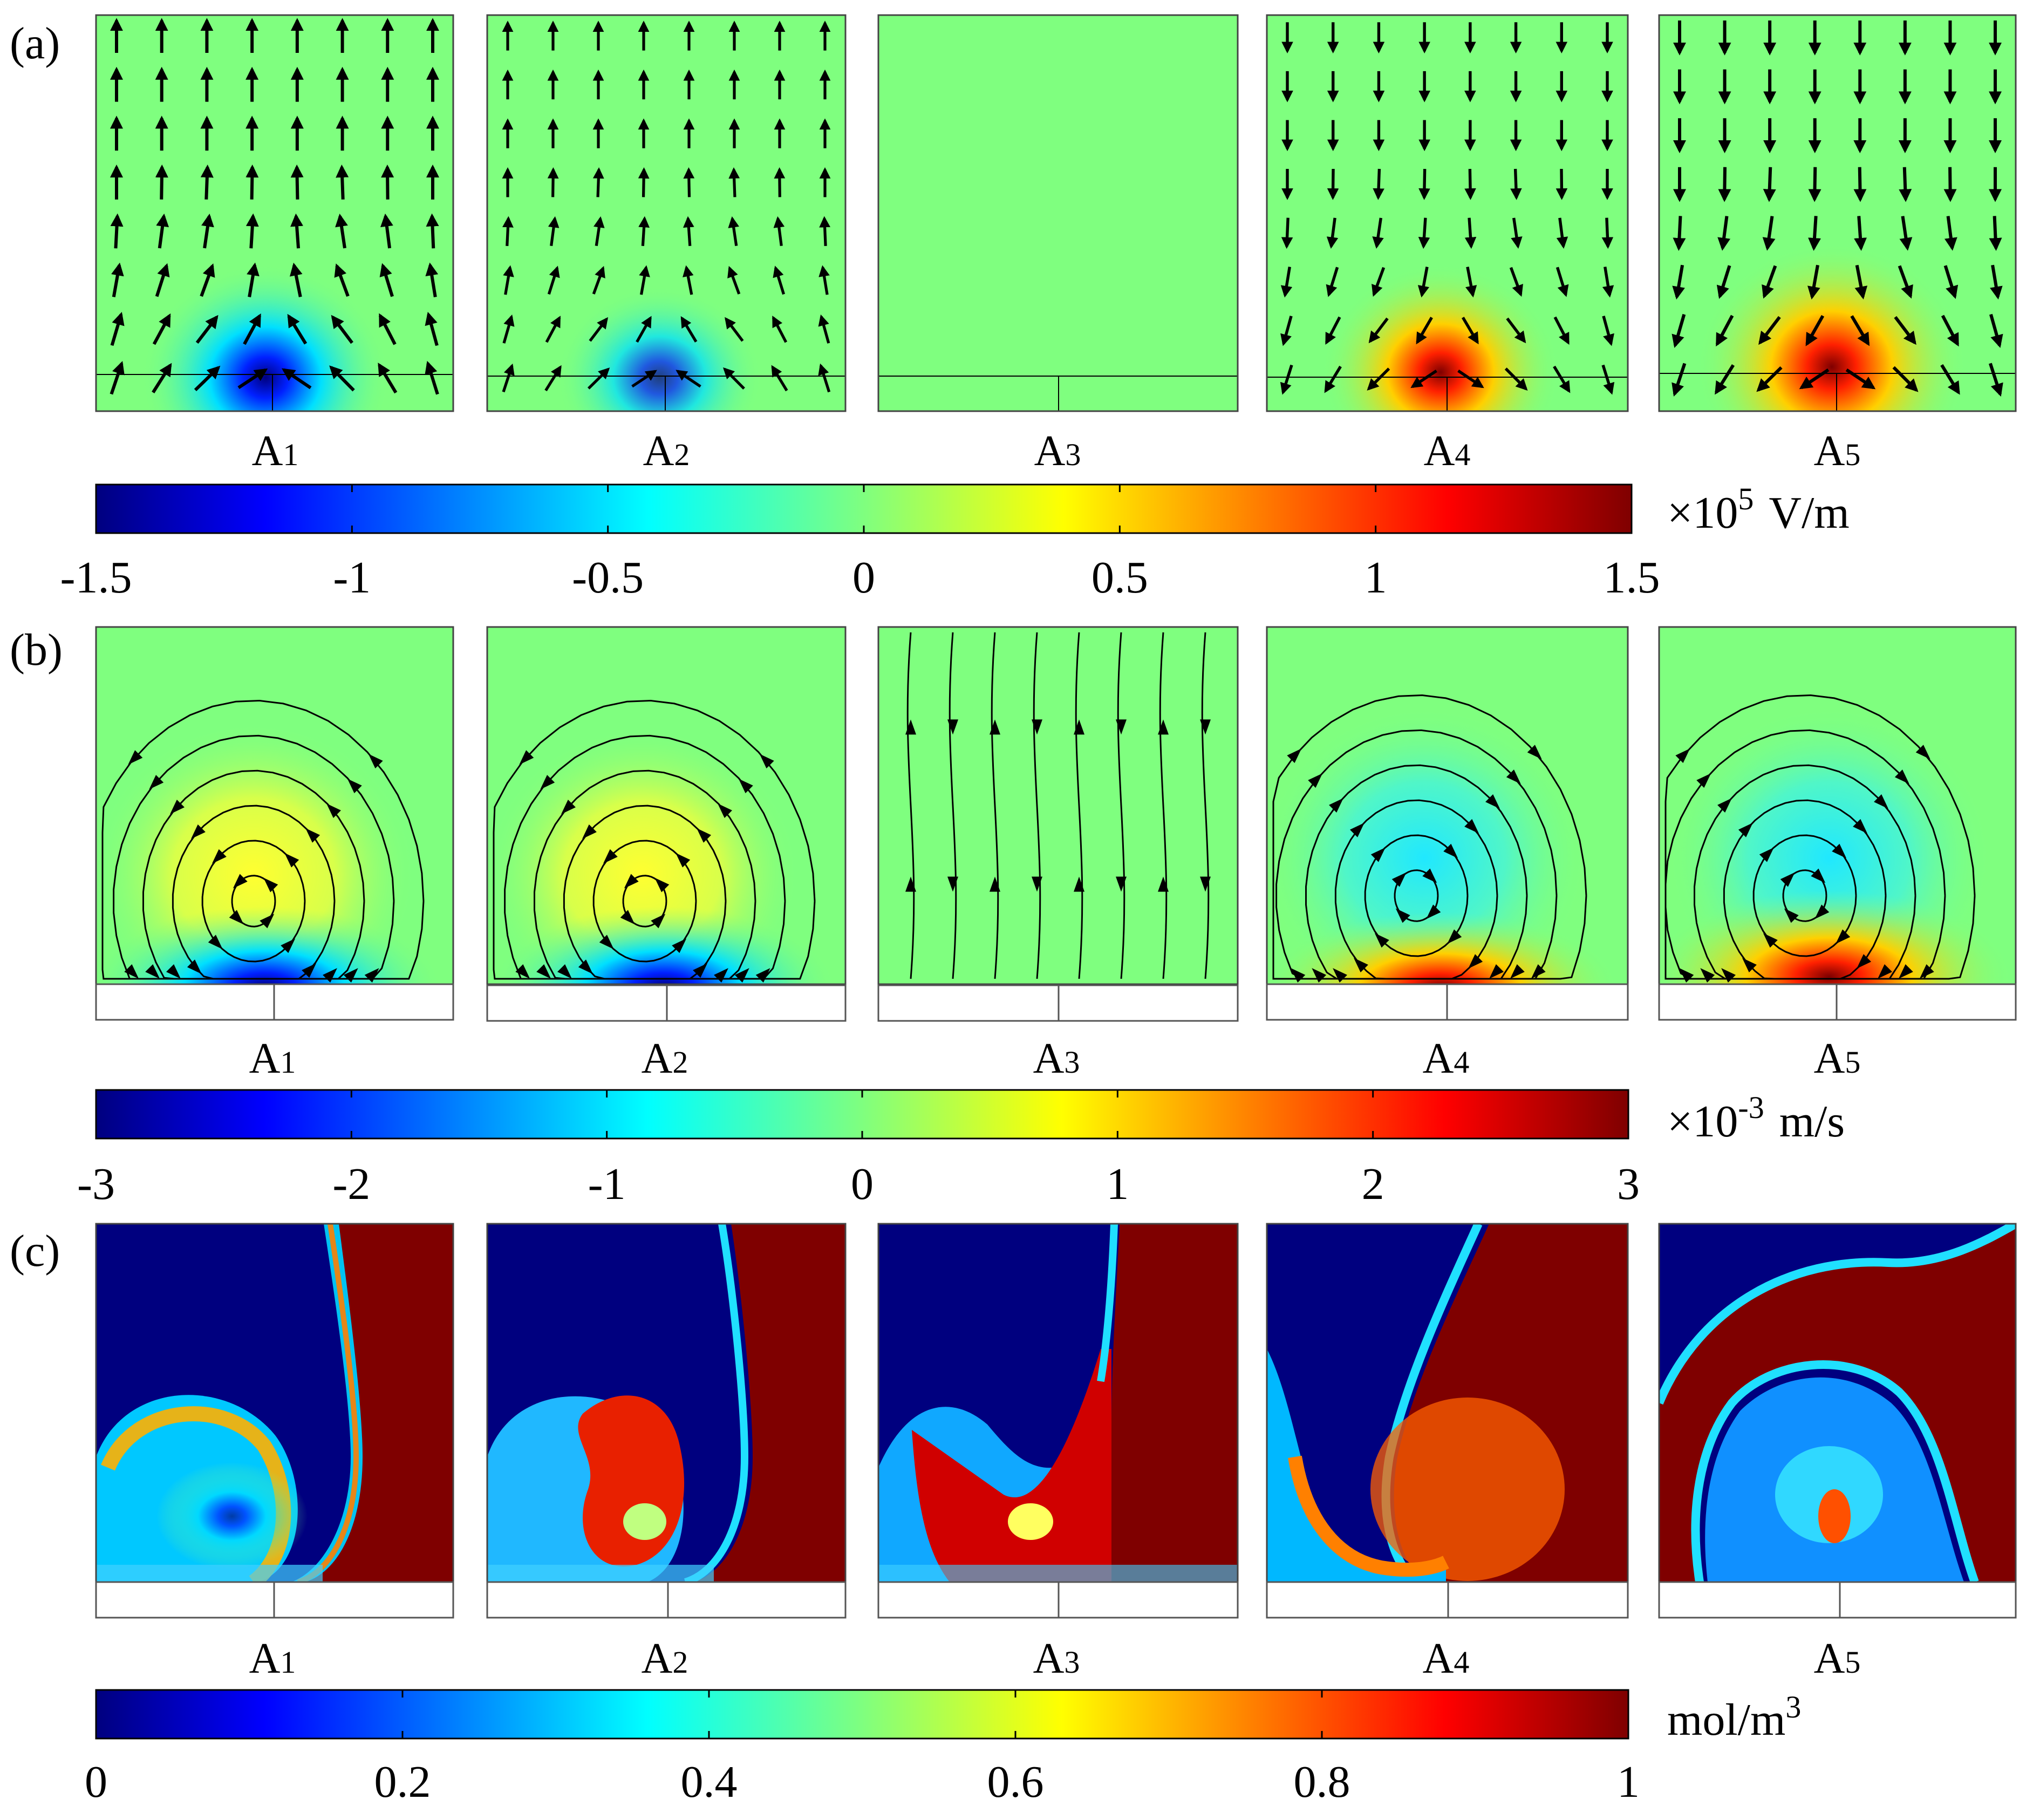 This screenshot has height=1820, width=2033. What do you see at coordinates (35, 1251) in the screenshot?
I see `row-label-c: (c)` at bounding box center [35, 1251].